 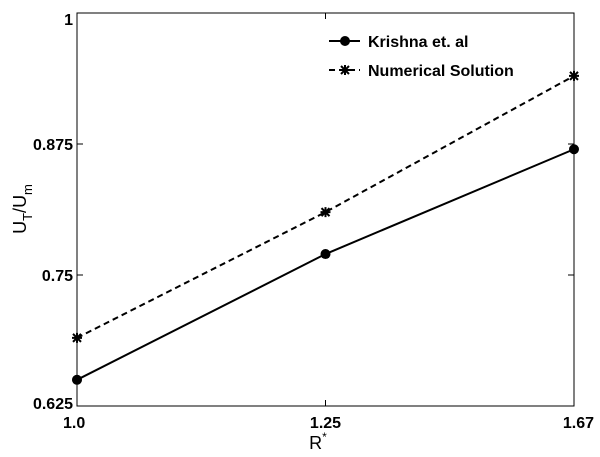 What do you see at coordinates (22, 209) in the screenshot?
I see `y-axis-label: UT/Um` at bounding box center [22, 209].